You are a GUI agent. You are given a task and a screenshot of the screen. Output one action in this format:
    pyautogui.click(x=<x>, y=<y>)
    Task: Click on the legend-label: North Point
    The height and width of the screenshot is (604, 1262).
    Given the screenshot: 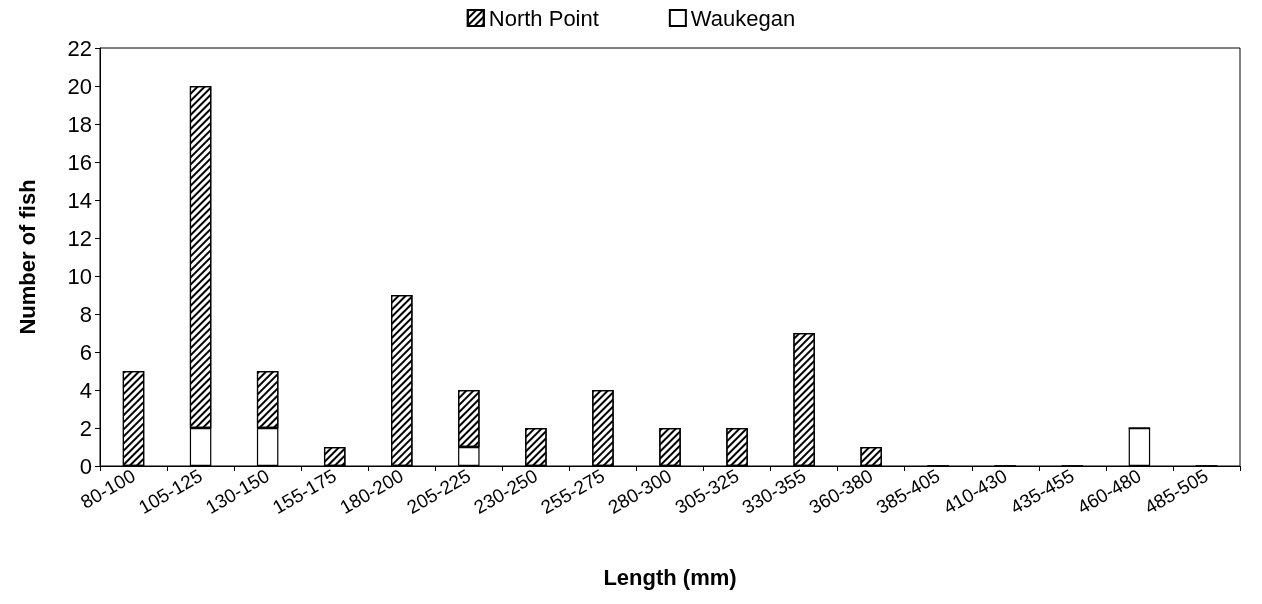 What is the action you would take?
    pyautogui.click(x=543, y=18)
    